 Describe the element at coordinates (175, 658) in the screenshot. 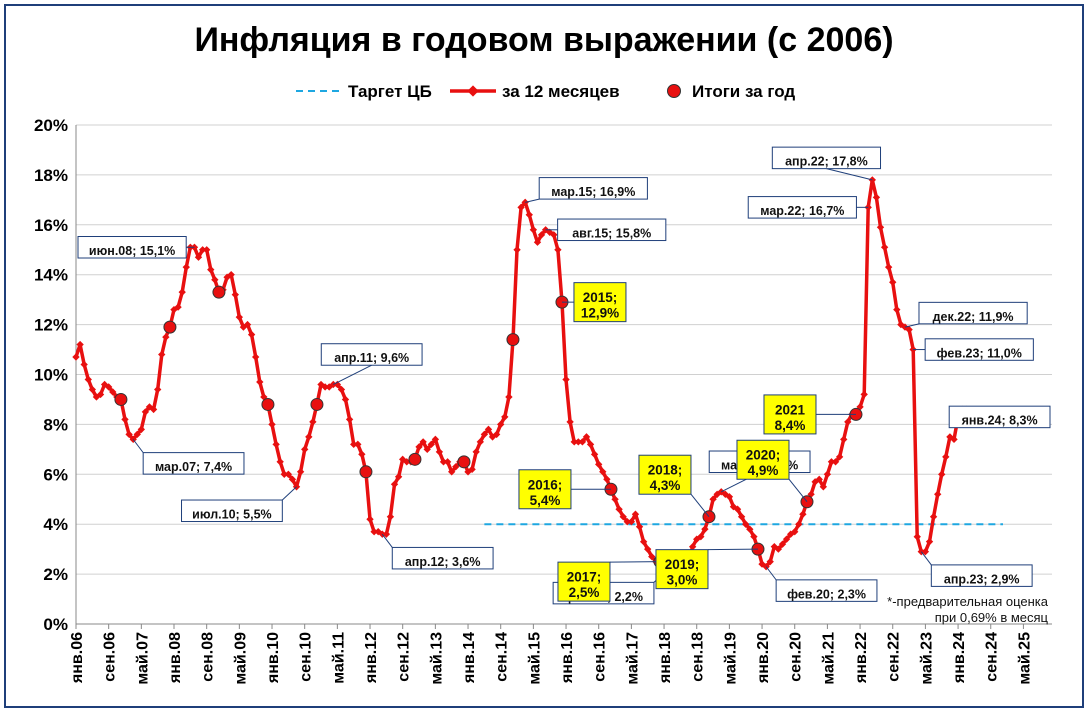

I see `x-tick-label: янв.08` at that location.